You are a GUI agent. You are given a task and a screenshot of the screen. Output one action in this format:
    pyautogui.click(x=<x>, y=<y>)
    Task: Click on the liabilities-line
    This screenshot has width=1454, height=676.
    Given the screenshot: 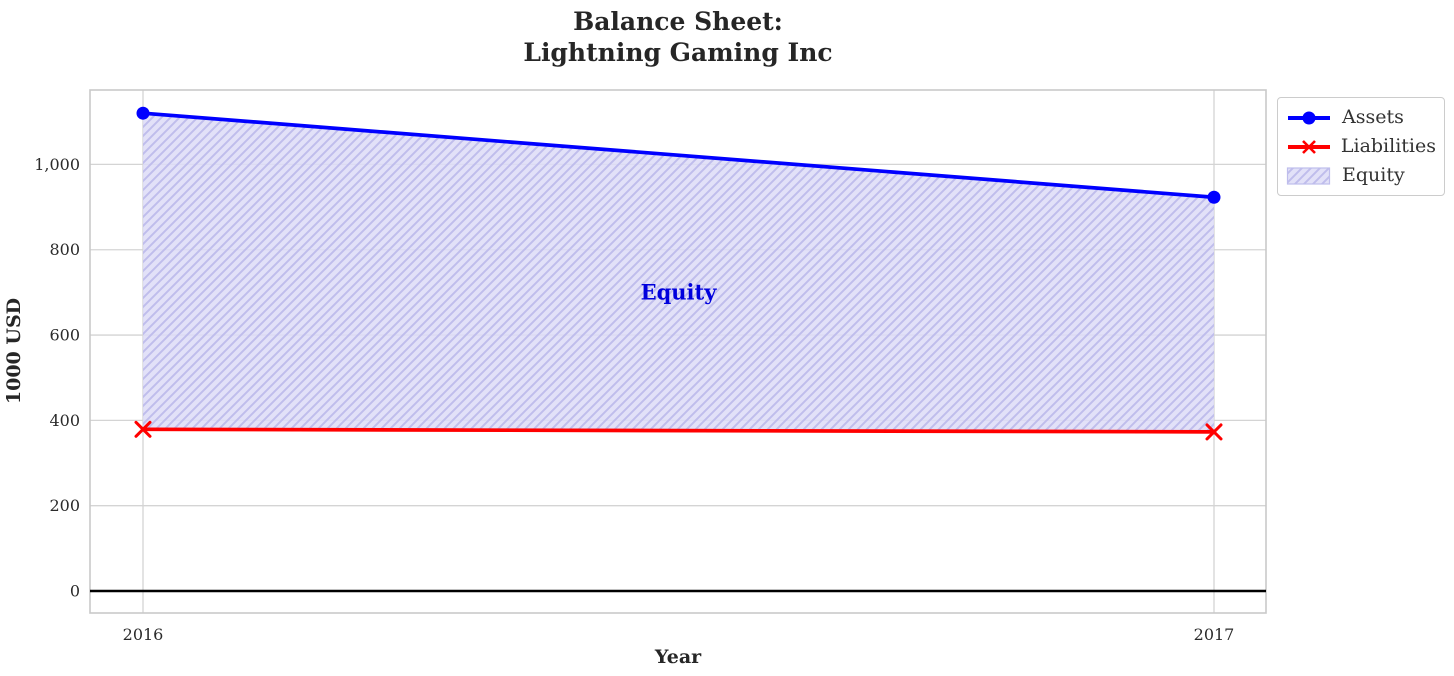 What is the action you would take?
    pyautogui.click(x=678, y=430)
    